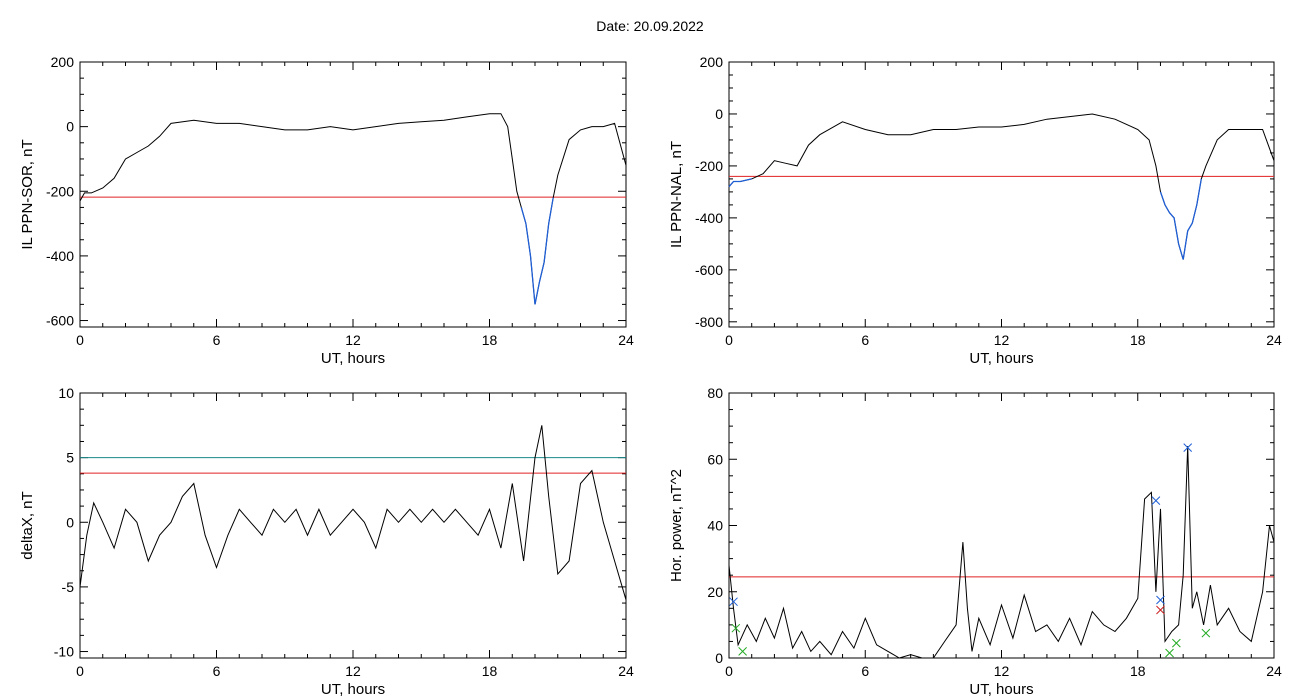 This screenshot has width=1300, height=700. I want to click on y-axis-label: Hor. power, nT^2, so click(676, 525).